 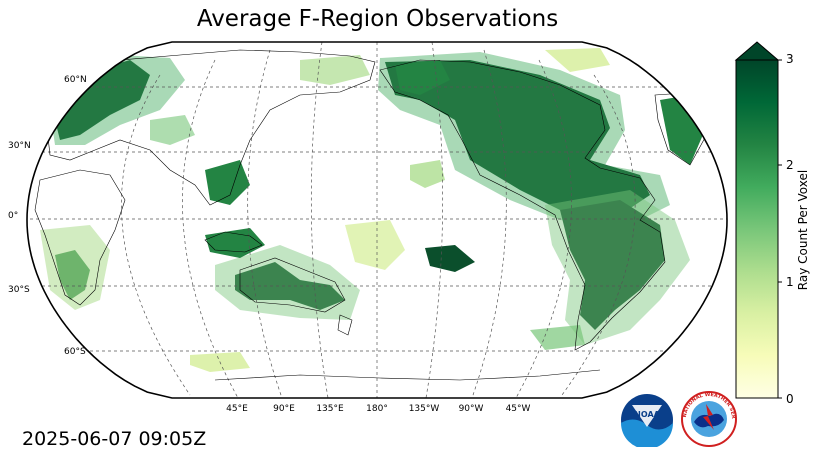 I want to click on field-north-america-edge, so click(x=524, y=138).